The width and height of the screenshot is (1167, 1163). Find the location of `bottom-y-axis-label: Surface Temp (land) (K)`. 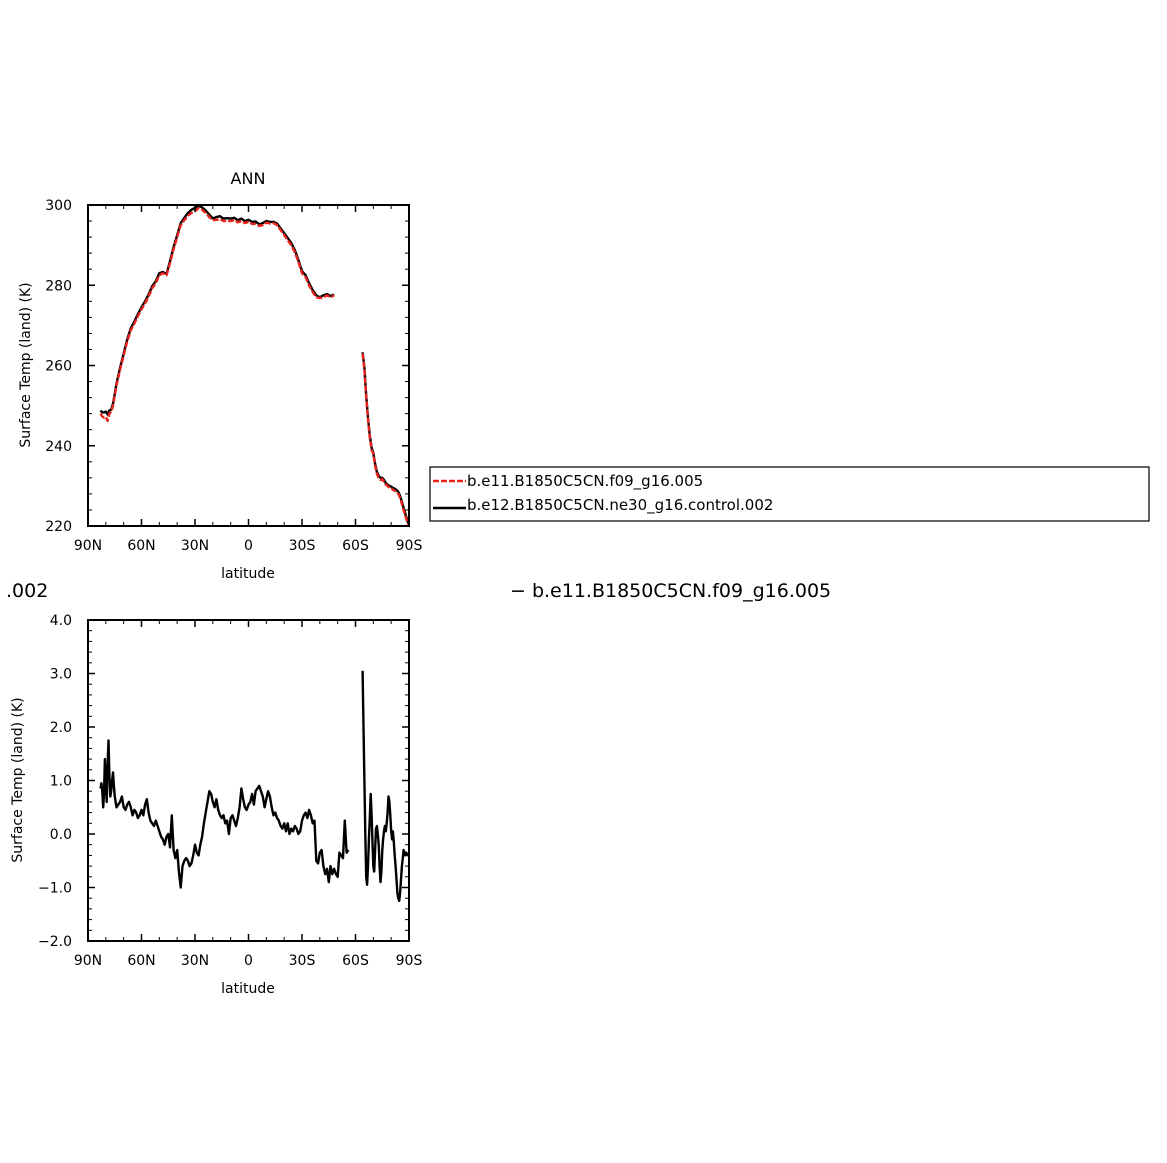

bottom-y-axis-label: Surface Temp (land) (K) is located at coordinates (18, 779).